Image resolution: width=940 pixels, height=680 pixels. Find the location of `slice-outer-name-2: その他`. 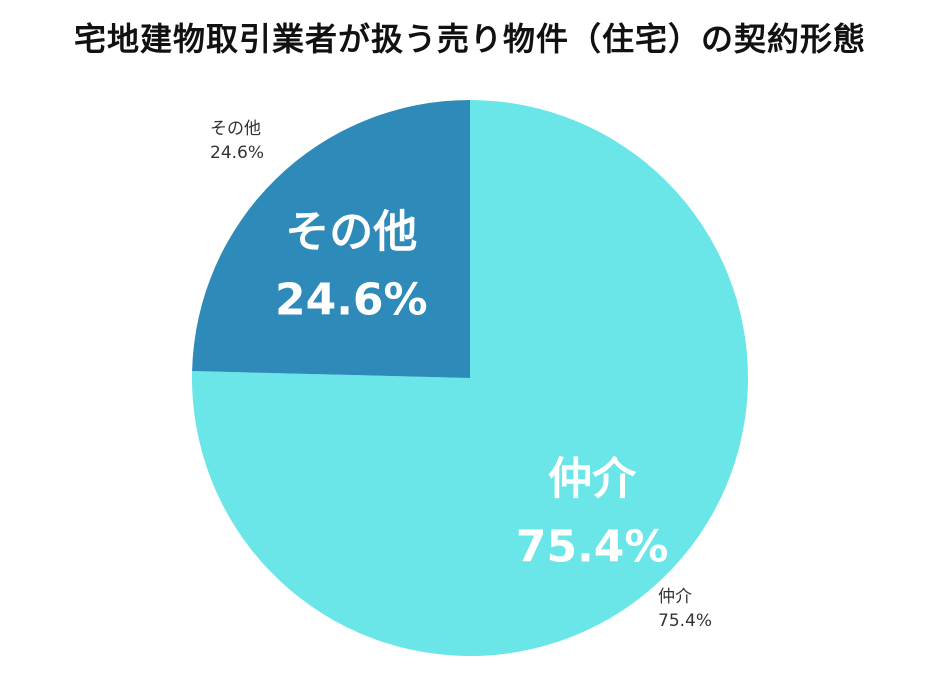

slice-outer-name-2: その他 is located at coordinates (235, 129).